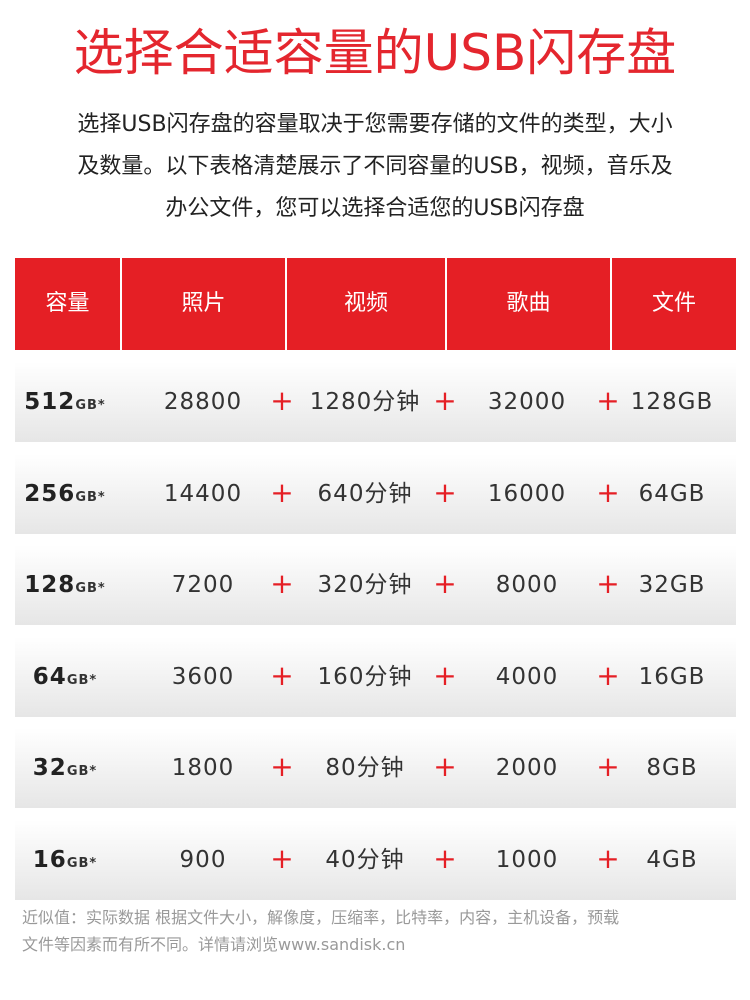 This screenshot has width=750, height=1000. Describe the element at coordinates (527, 402) in the screenshot. I see `table-cell: 32000` at that location.